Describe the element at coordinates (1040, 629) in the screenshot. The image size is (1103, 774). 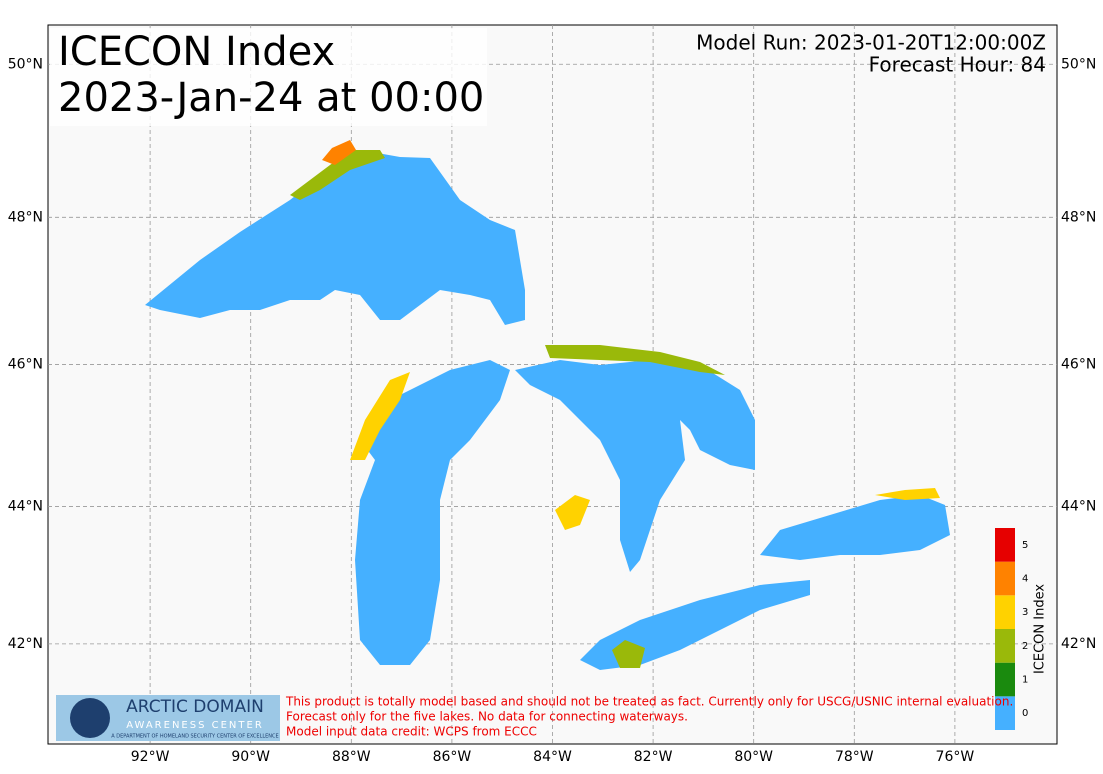
I see `colorbar-label: ICECON Index` at that location.